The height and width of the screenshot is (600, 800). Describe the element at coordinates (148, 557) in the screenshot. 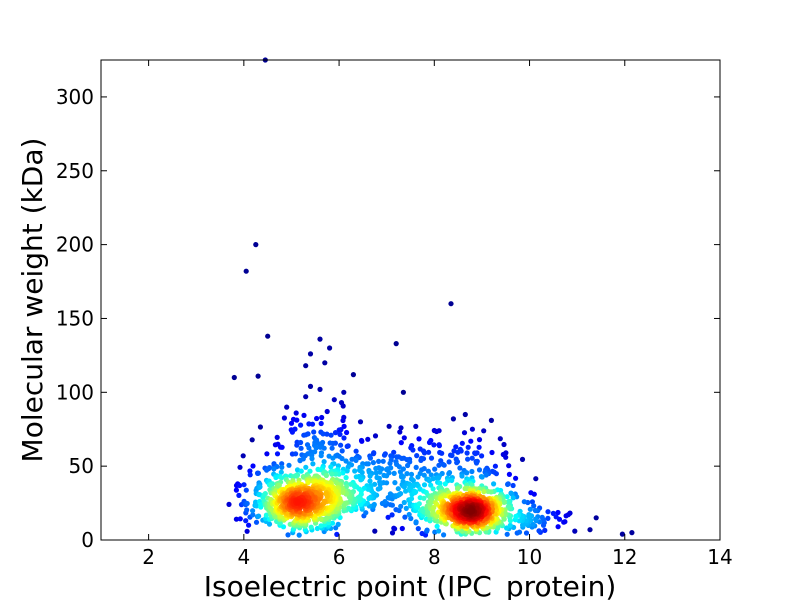

I see `x-tick-label: 2` at that location.